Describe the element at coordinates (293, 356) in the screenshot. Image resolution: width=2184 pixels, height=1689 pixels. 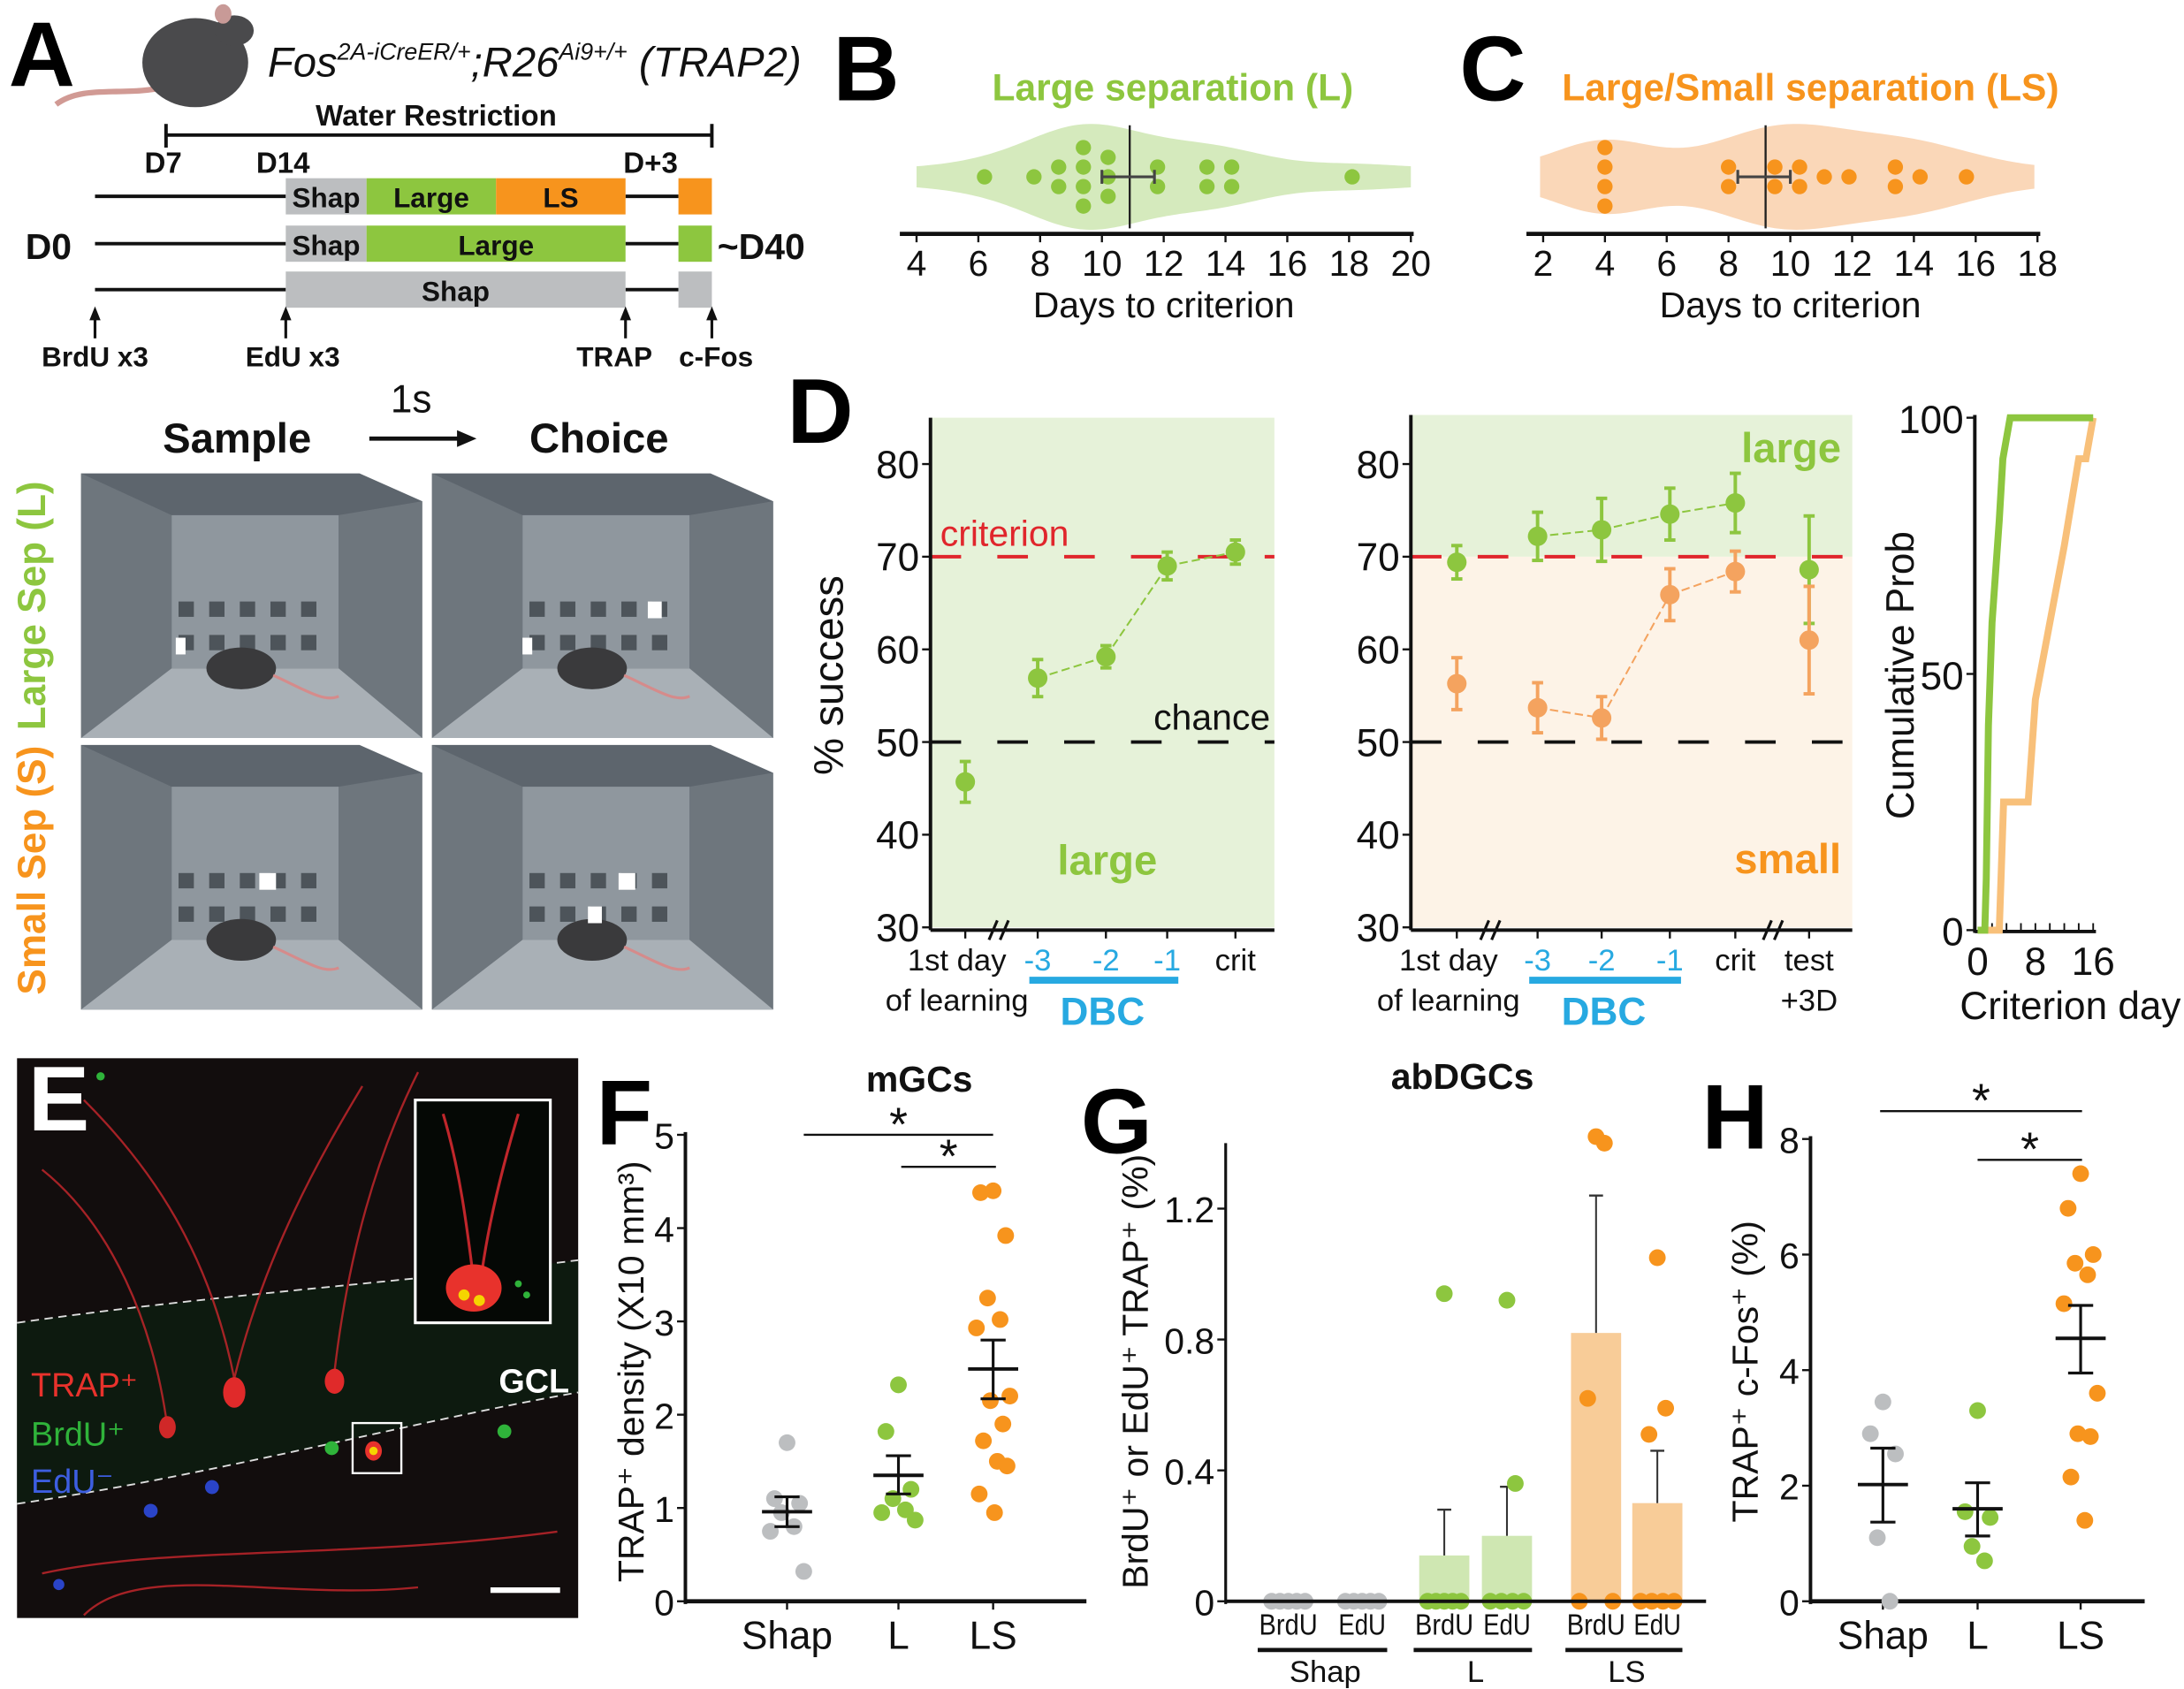
I see `injection-label: EdU x3` at that location.